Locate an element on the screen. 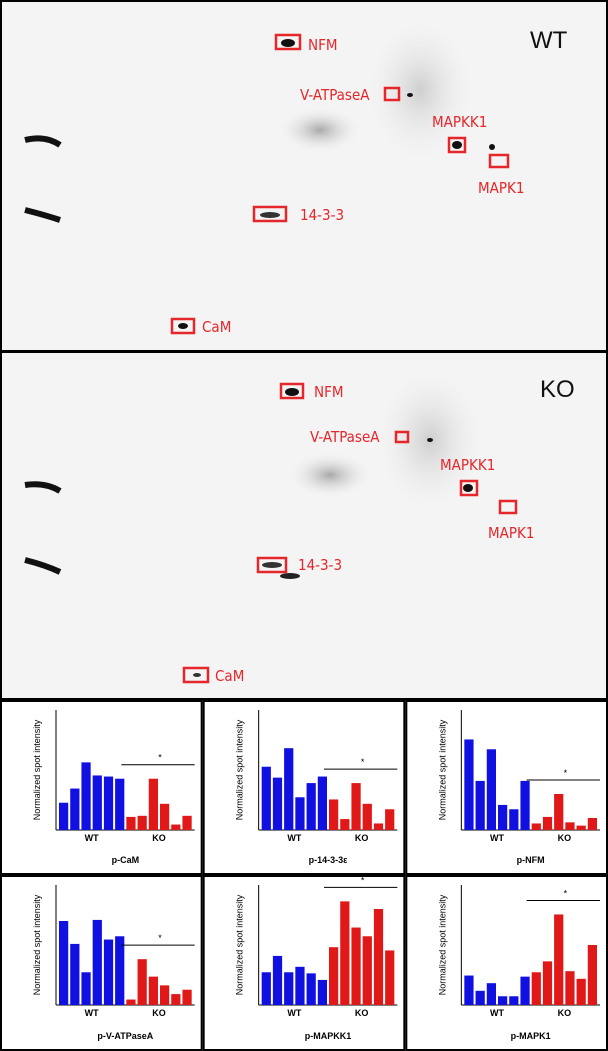  chart-title: p-MAPK1 is located at coordinates (531, 1036).